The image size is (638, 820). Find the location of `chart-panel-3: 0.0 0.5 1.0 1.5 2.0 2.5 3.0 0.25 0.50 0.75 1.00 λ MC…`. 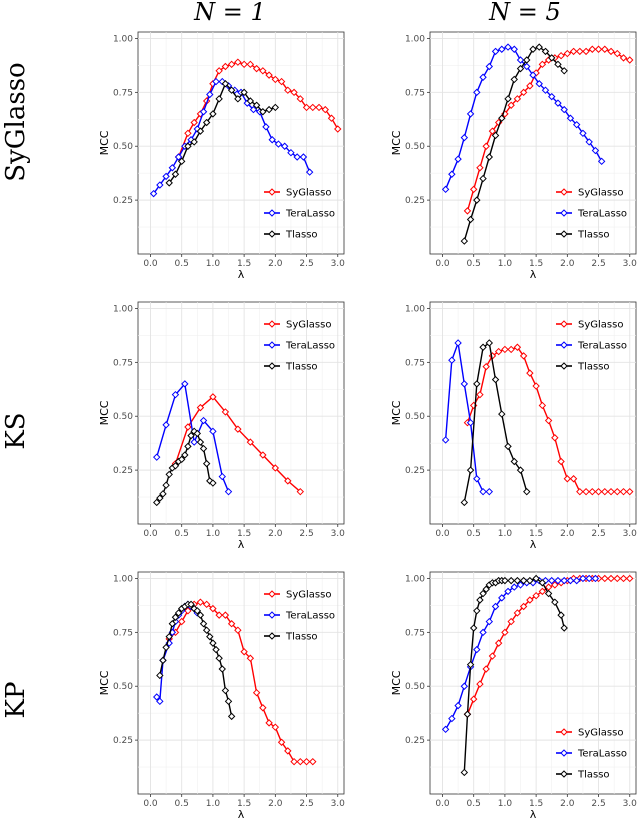

chart-panel-3: 0.0 0.5 1.0 1.5 2.0 2.5 3.0 0.25 0.50 0.75 1.00 λ MC… is located at coordinates (221, 426).